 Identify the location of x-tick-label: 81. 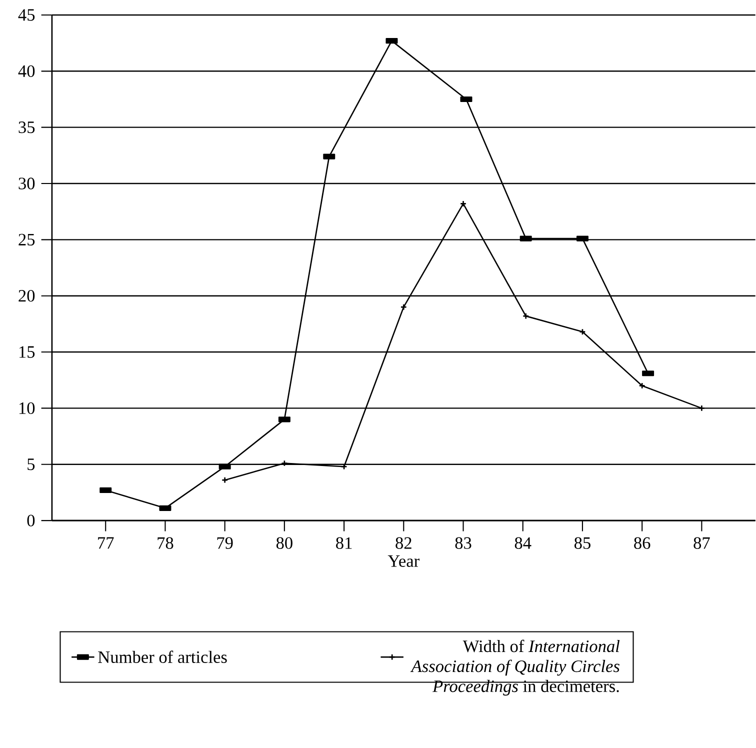
(344, 543).